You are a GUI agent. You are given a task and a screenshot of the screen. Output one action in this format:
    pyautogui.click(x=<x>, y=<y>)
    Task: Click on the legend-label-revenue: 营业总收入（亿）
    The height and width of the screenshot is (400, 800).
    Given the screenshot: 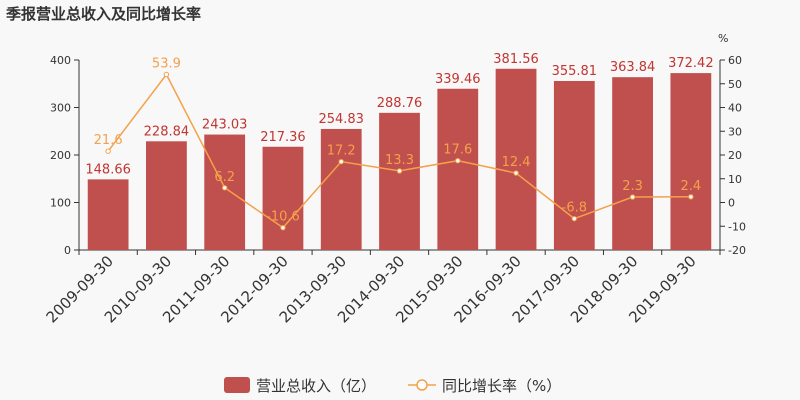 What is the action you would take?
    pyautogui.click(x=316, y=386)
    